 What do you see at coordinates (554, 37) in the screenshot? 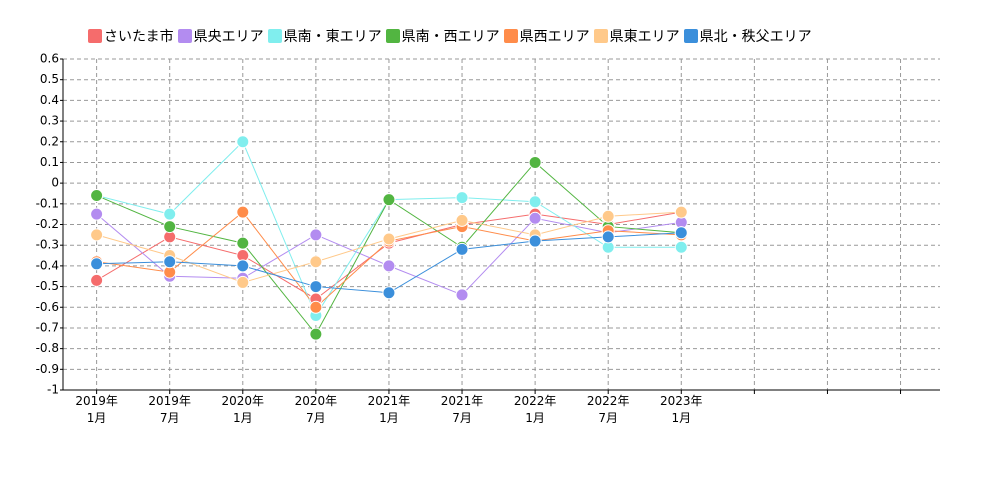
I see `legend-label: 県西エリア` at bounding box center [554, 37].